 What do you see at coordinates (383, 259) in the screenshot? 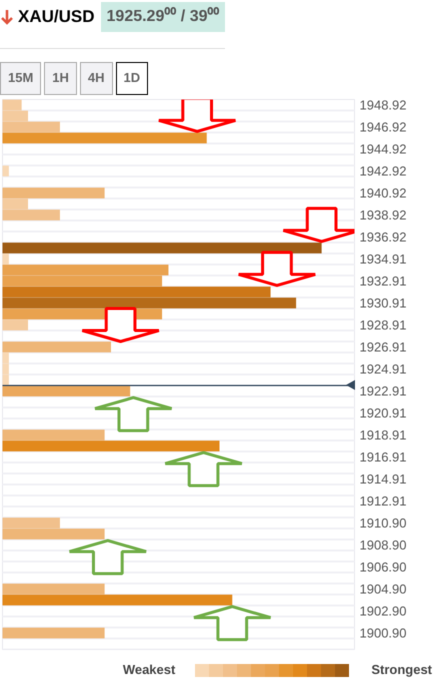
I see `y-tick-label: 1934.91` at bounding box center [383, 259].